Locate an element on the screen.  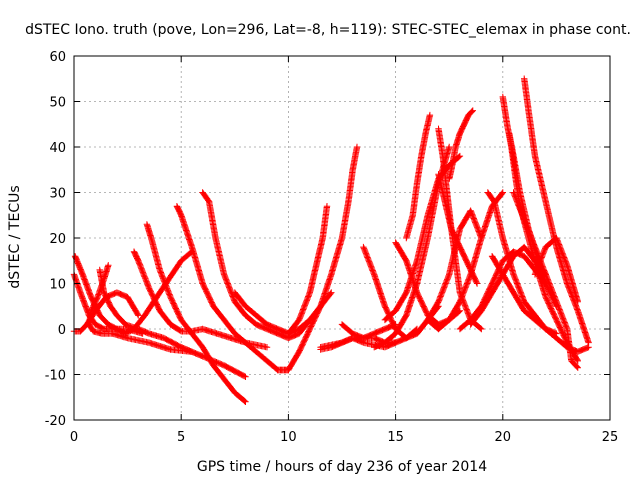
y-tick-label: 30 is located at coordinates (57, 194).